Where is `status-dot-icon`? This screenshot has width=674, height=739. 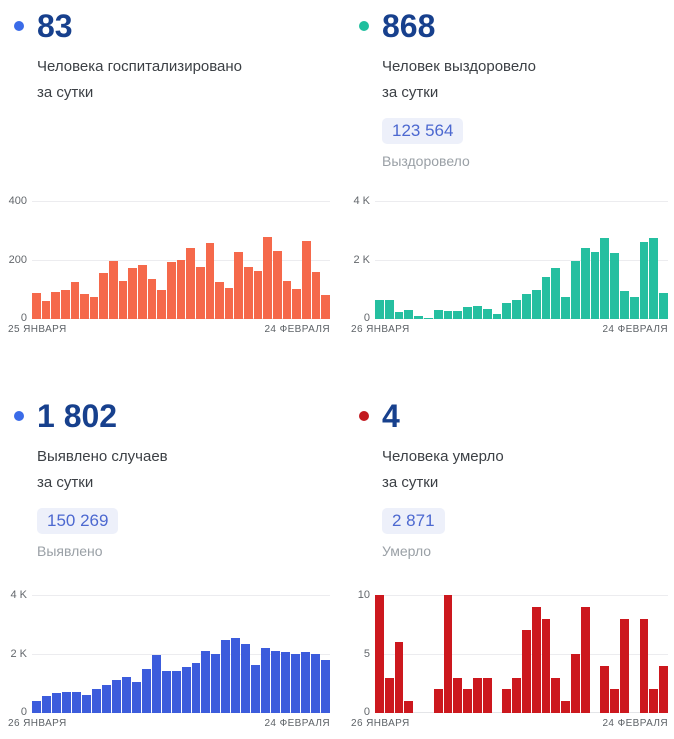 status-dot-icon is located at coordinates (364, 416).